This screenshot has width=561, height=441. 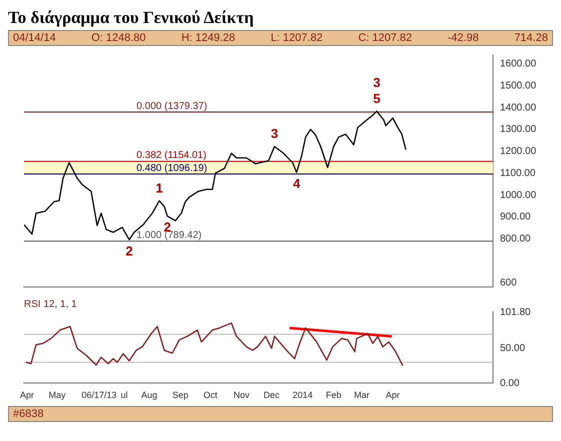 What do you see at coordinates (518, 86) in the screenshot?
I see `y-tick-label: 1500.00` at bounding box center [518, 86].